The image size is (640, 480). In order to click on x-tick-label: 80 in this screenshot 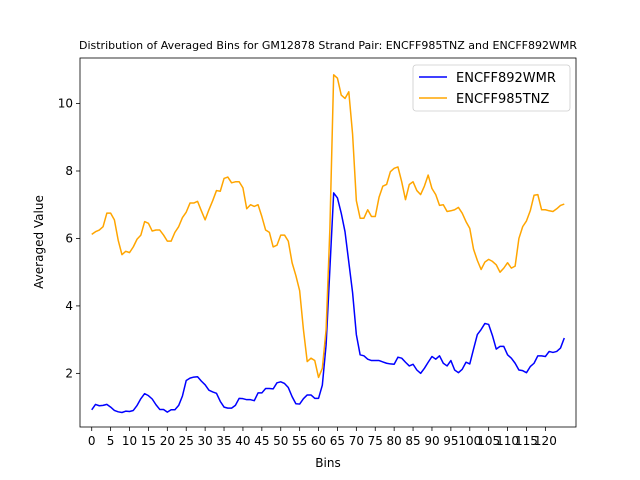, I will do `click(394, 441)`.